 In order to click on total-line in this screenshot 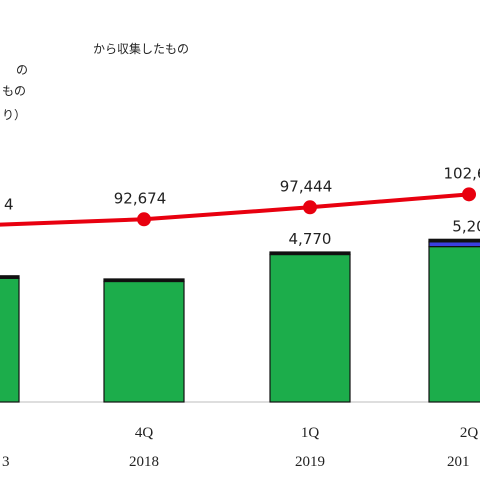, I will do `click(235, 209)`.